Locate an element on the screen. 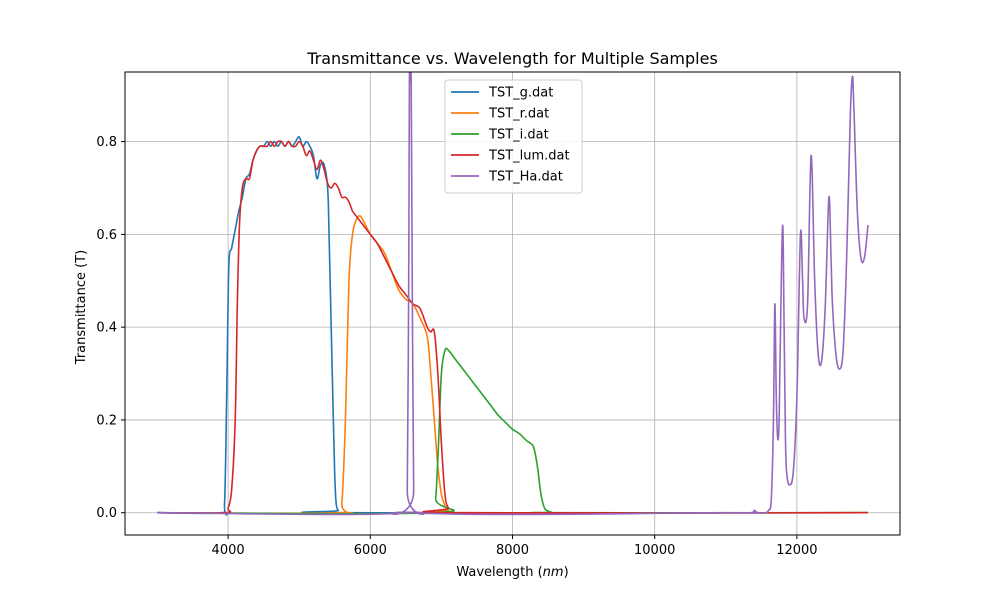 This screenshot has height=600, width=1000. x-axis-label: Wavelength (nm) is located at coordinates (512, 572).